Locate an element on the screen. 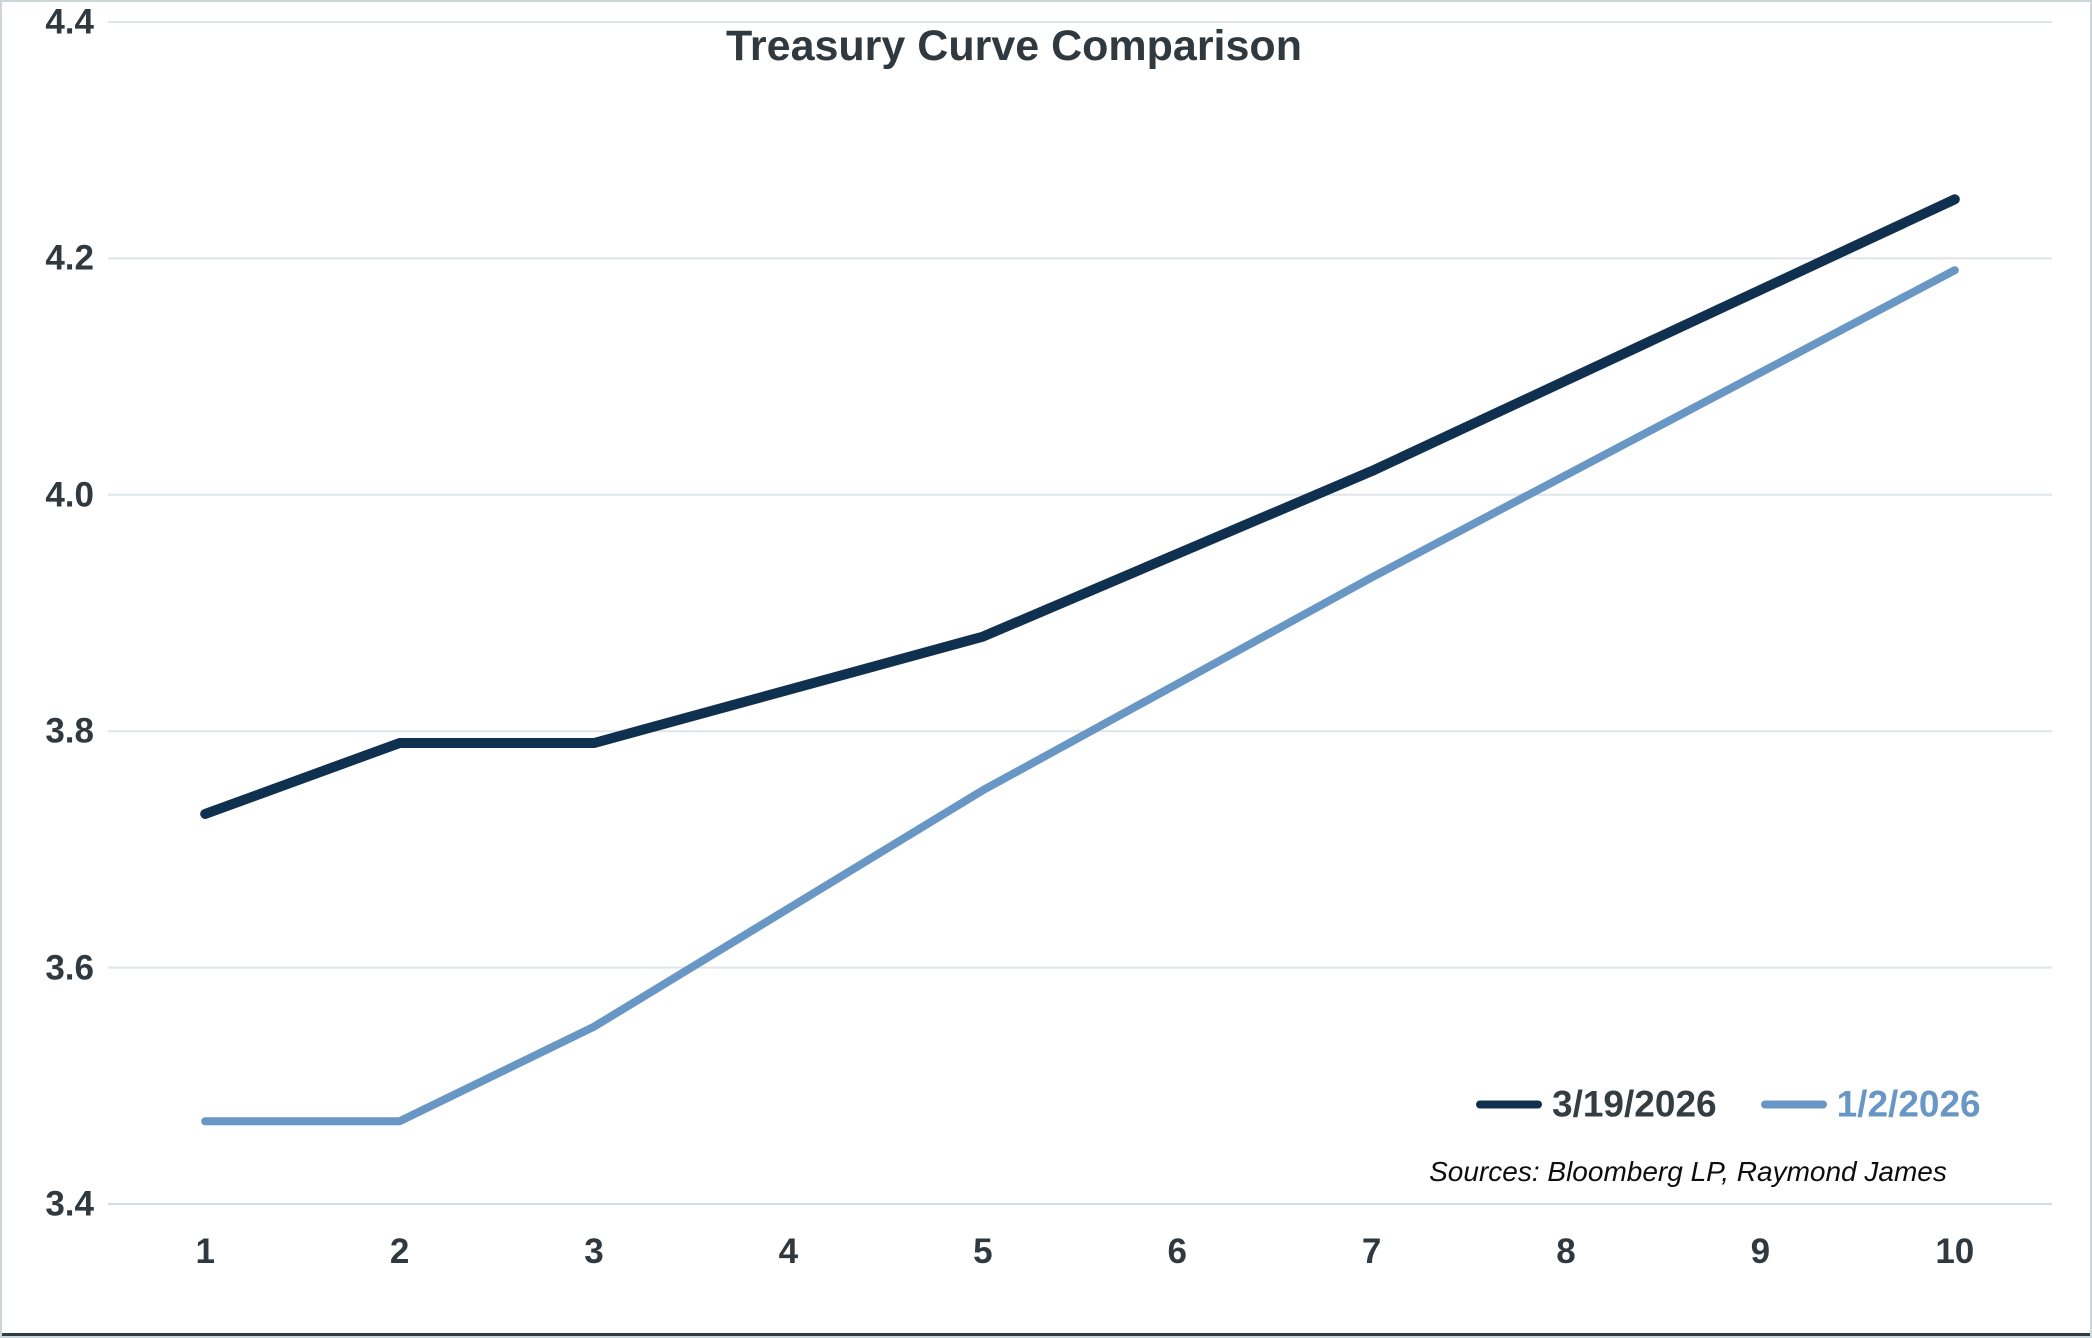 The width and height of the screenshot is (2092, 1338). bottom-edge-border is located at coordinates (1046, 1334).